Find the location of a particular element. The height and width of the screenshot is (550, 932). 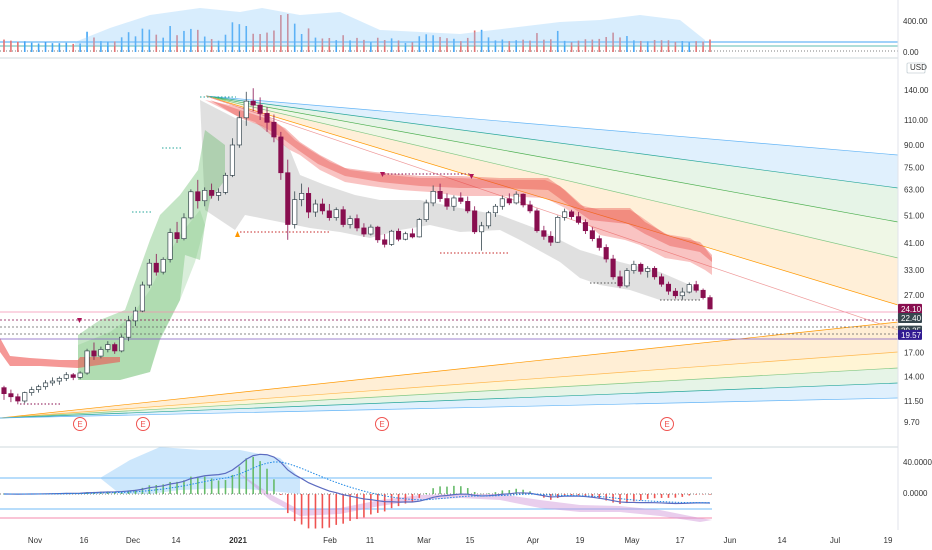

green-cloud is located at coordinates (151, 255).